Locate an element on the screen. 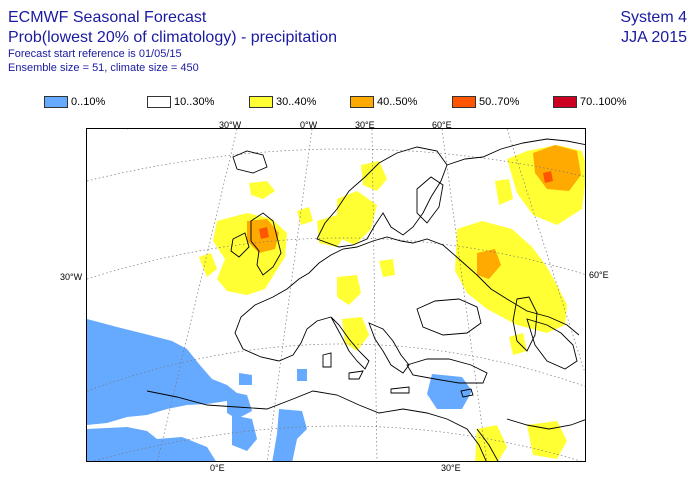 This screenshot has height=480, width=697. coast-turkey is located at coordinates (447, 371).